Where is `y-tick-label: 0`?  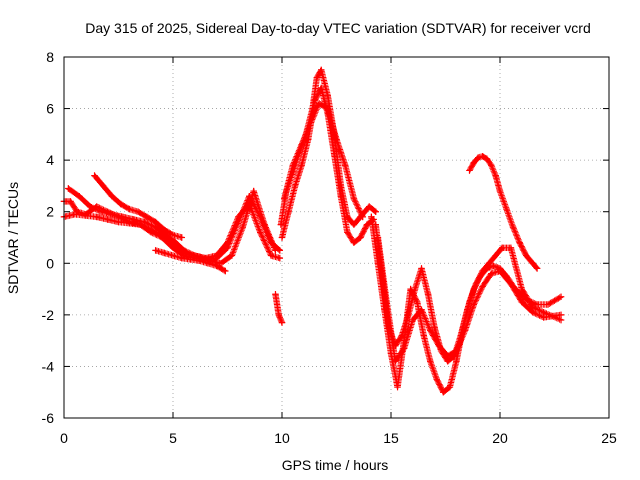
y-tick-label: 0 is located at coordinates (50, 263).